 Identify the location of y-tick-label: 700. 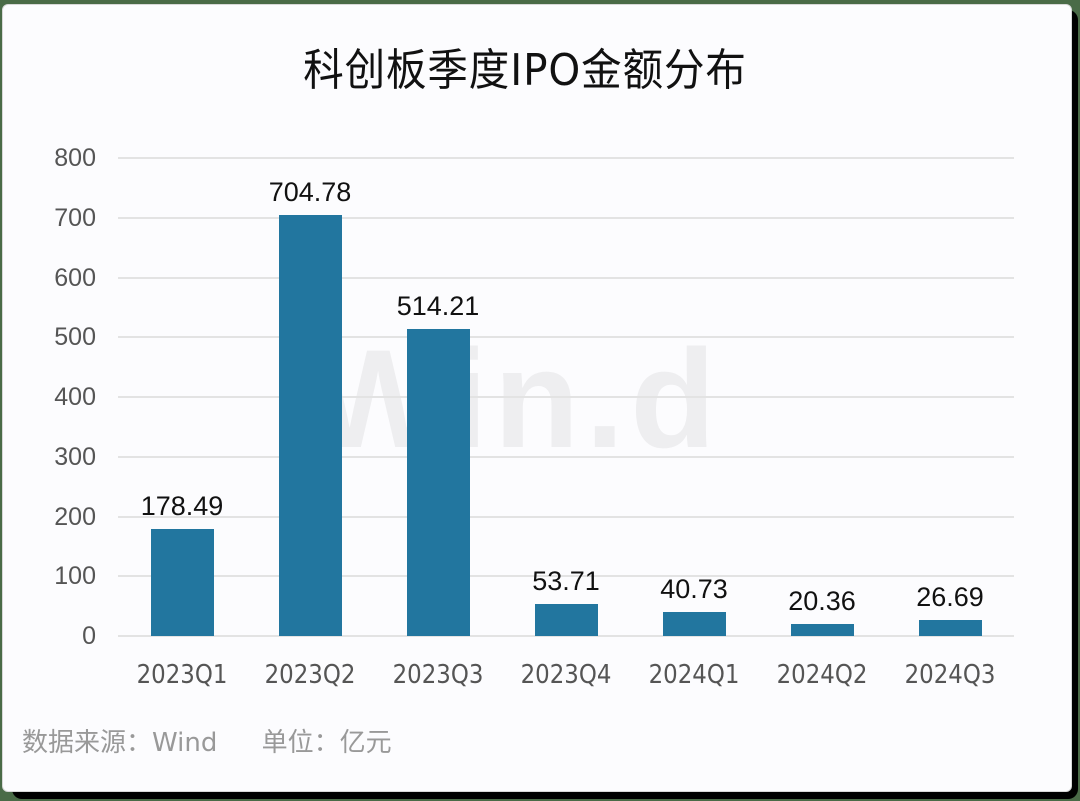
(75, 217).